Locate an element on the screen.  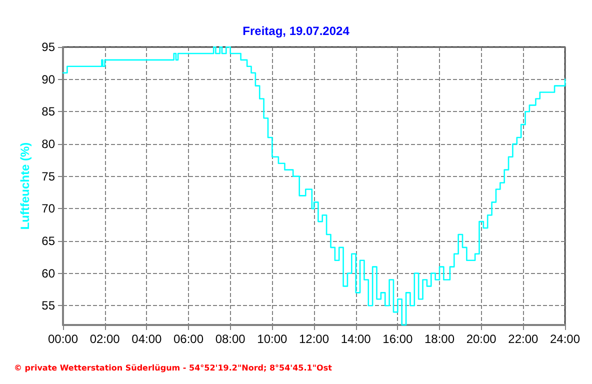
x-tick-label: 00:00 is located at coordinates (63, 339).